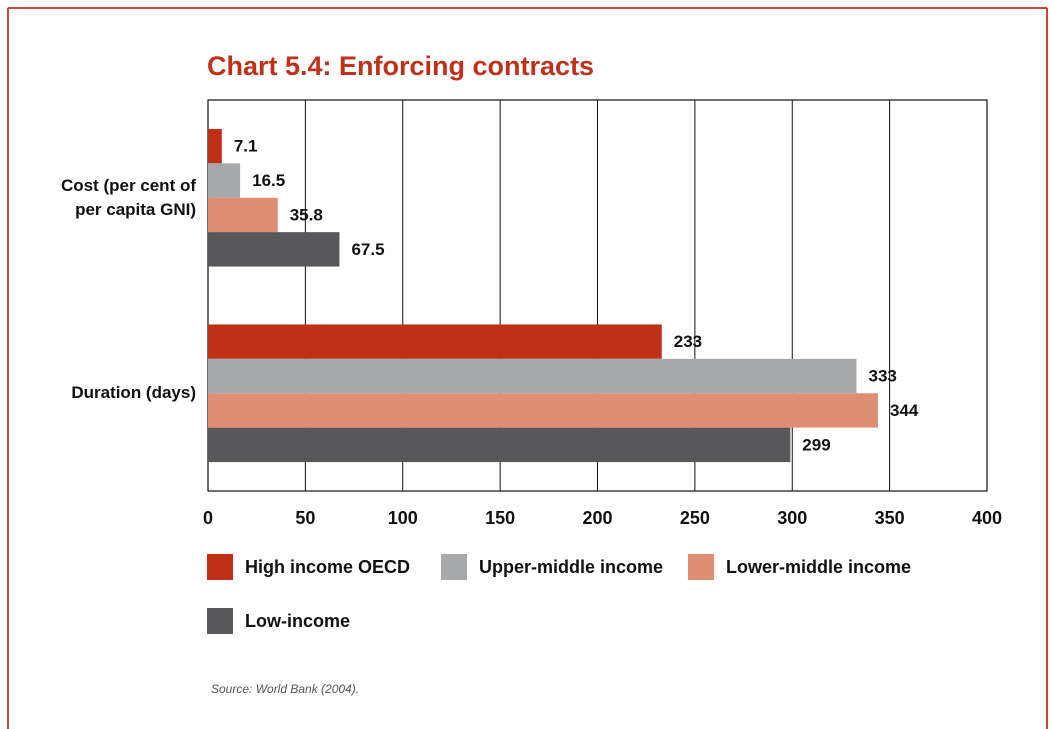 The width and height of the screenshot is (1052, 729). Describe the element at coordinates (688, 341) in the screenshot. I see `value-label: 233` at that location.